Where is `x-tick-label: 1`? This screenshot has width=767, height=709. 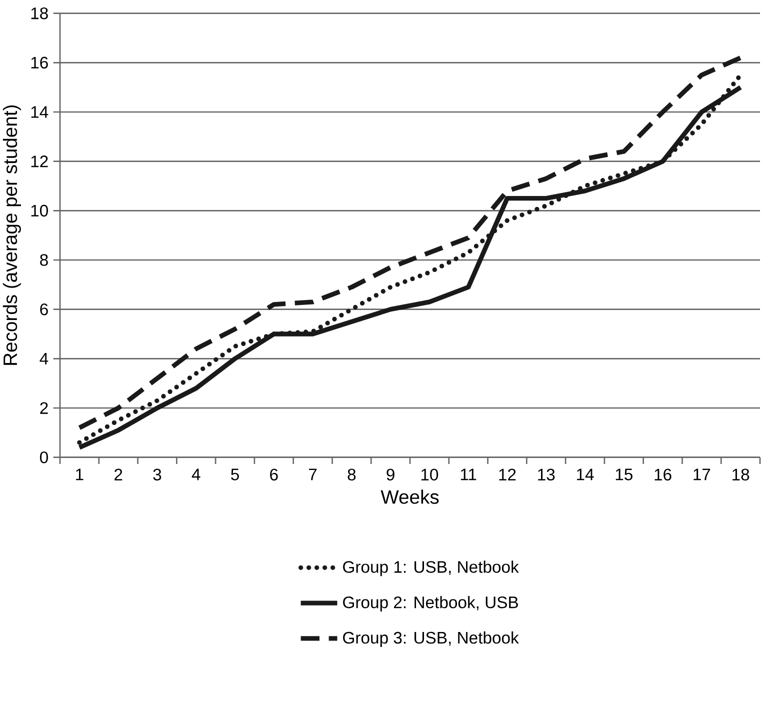 x-tick-label: 1 is located at coordinates (80, 474).